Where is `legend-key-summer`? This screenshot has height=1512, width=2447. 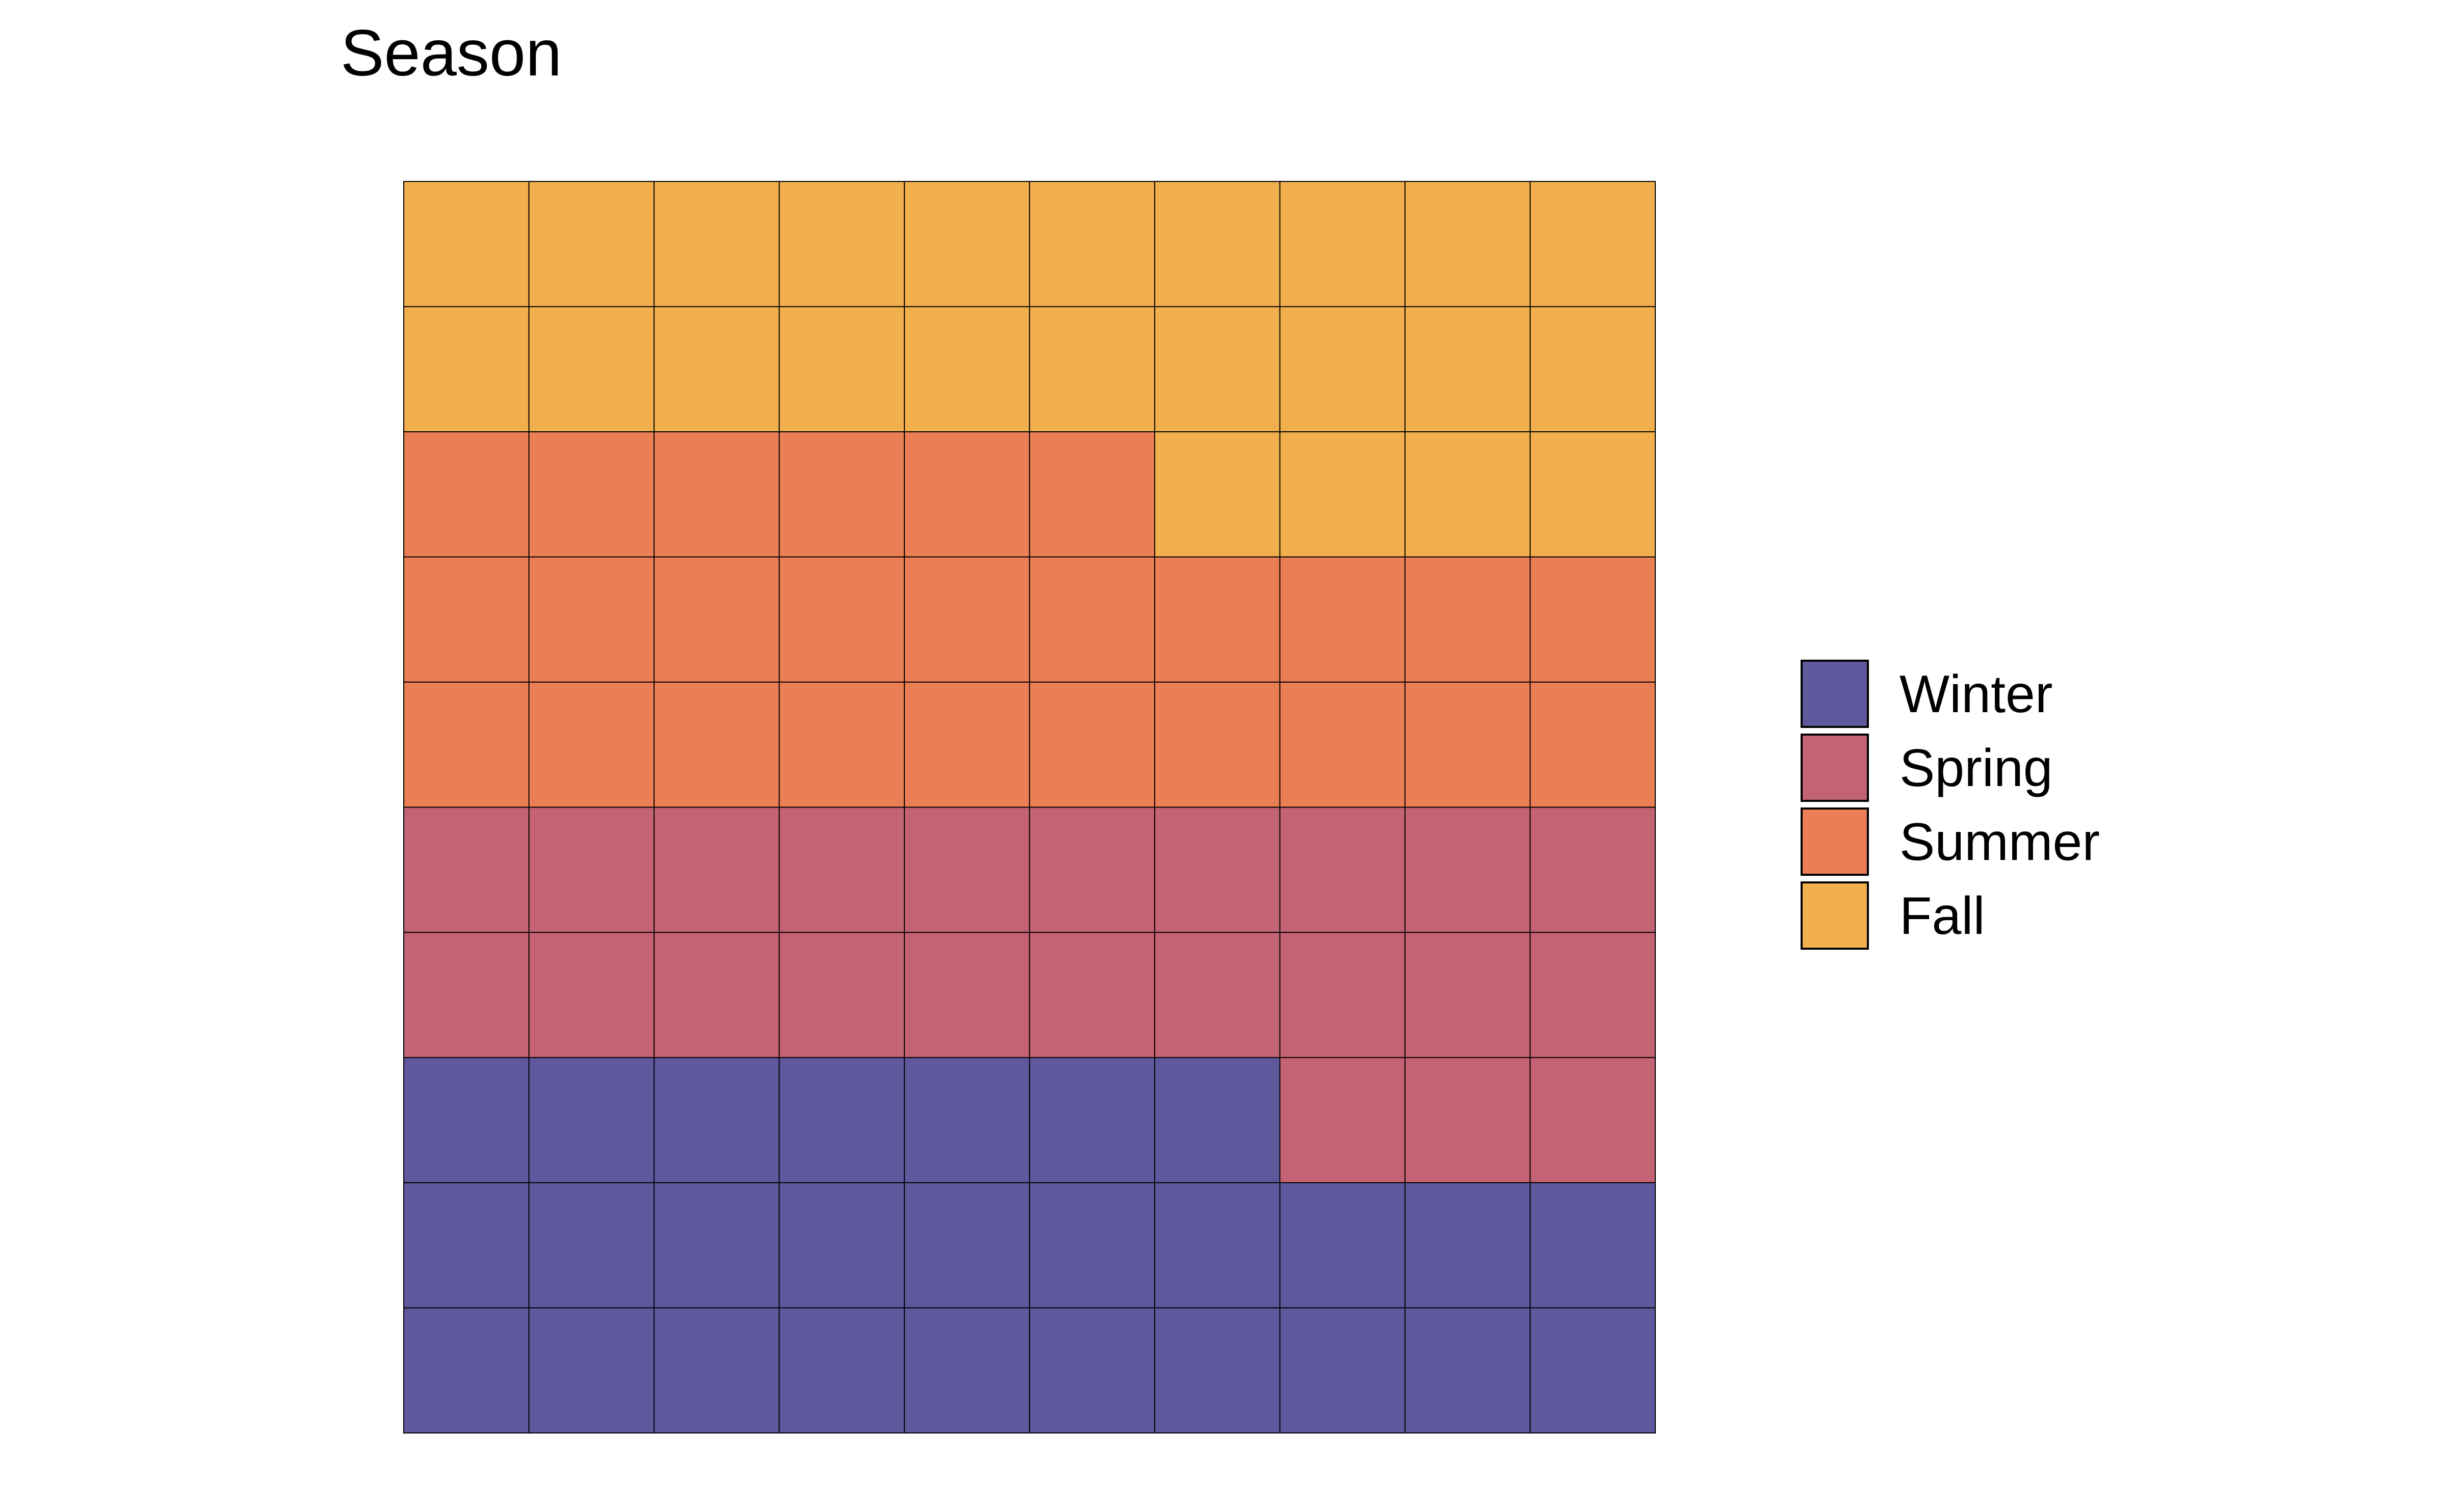
legend-key-summer is located at coordinates (1835, 841).